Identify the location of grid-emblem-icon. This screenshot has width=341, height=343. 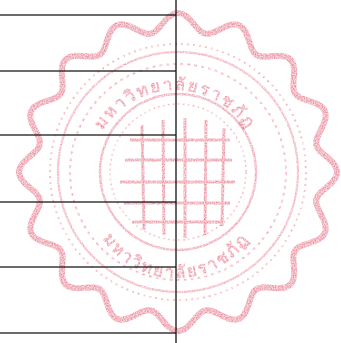
(177, 178).